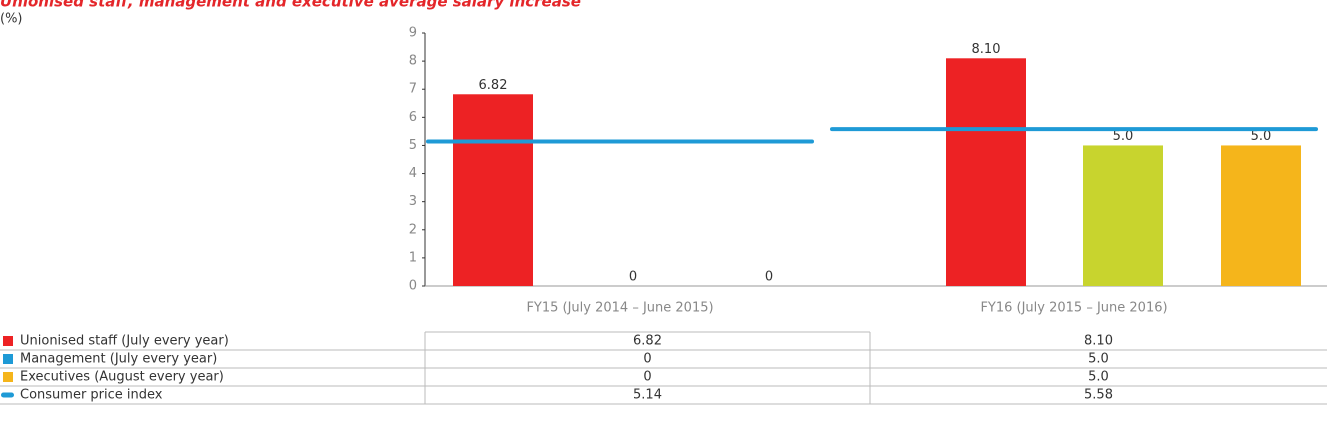 The height and width of the screenshot is (448, 1327). I want to click on y-tick-label: 1, so click(413, 257).